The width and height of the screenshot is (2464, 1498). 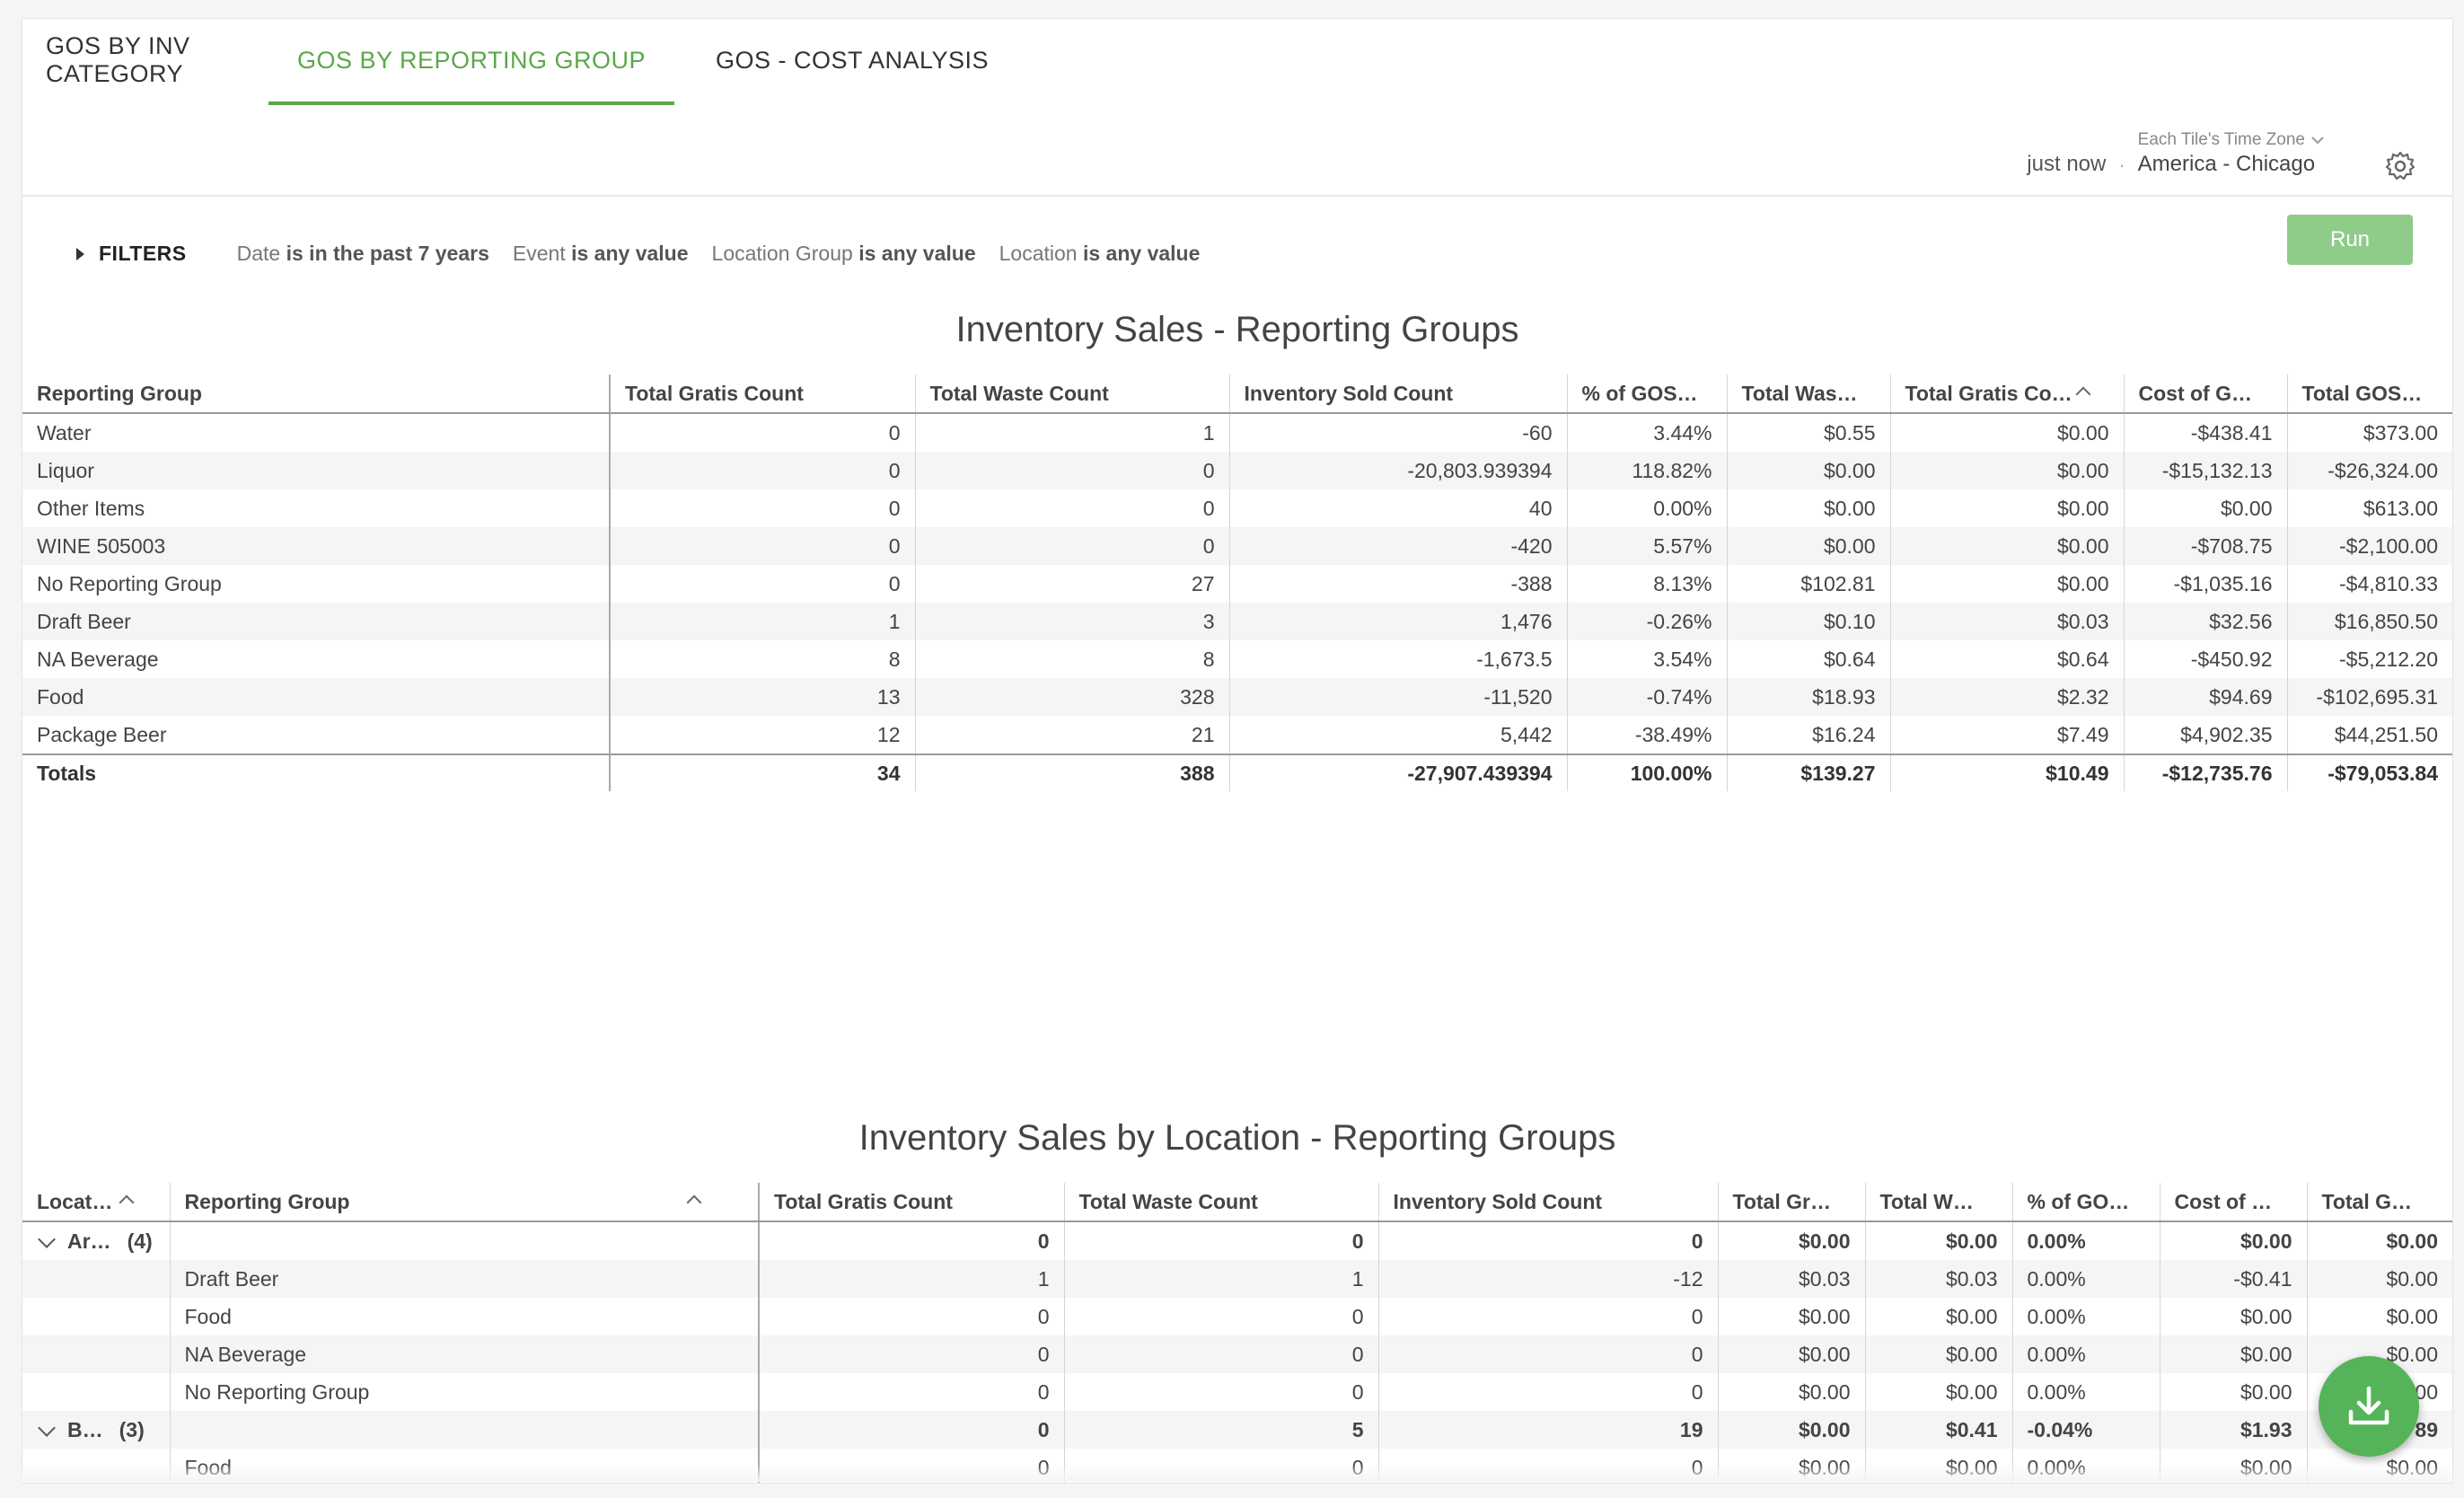 What do you see at coordinates (96, 1430) in the screenshot?
I see `location-cell: B… (3)` at bounding box center [96, 1430].